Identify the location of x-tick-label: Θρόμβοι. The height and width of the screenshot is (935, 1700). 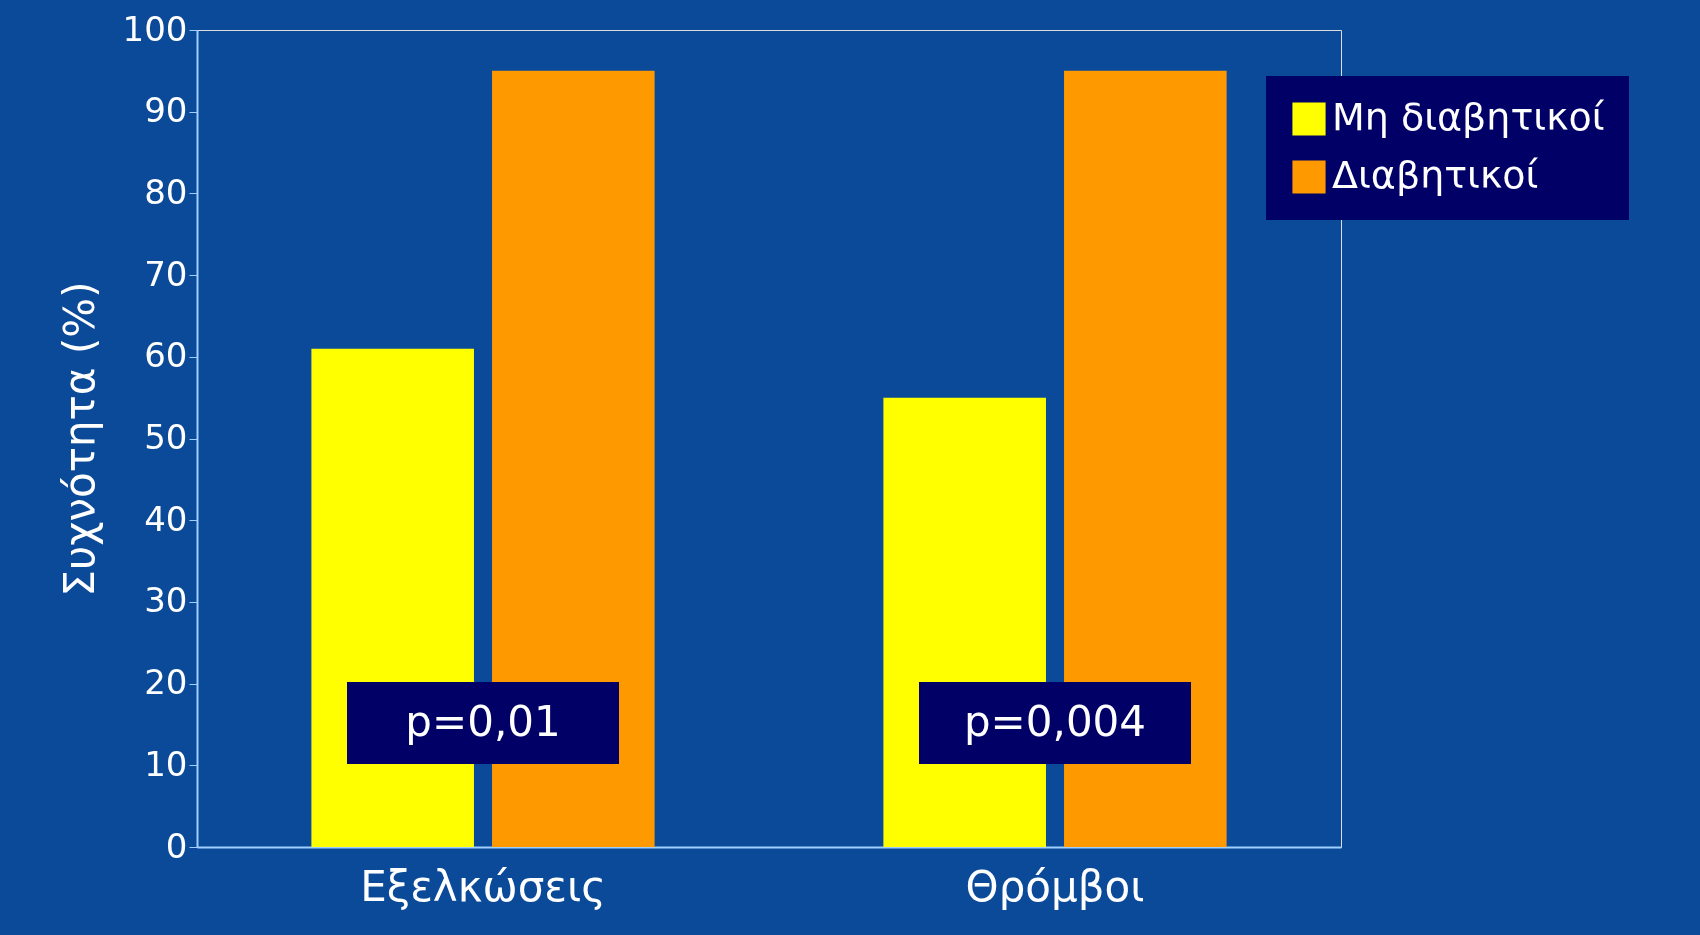
(1055, 886).